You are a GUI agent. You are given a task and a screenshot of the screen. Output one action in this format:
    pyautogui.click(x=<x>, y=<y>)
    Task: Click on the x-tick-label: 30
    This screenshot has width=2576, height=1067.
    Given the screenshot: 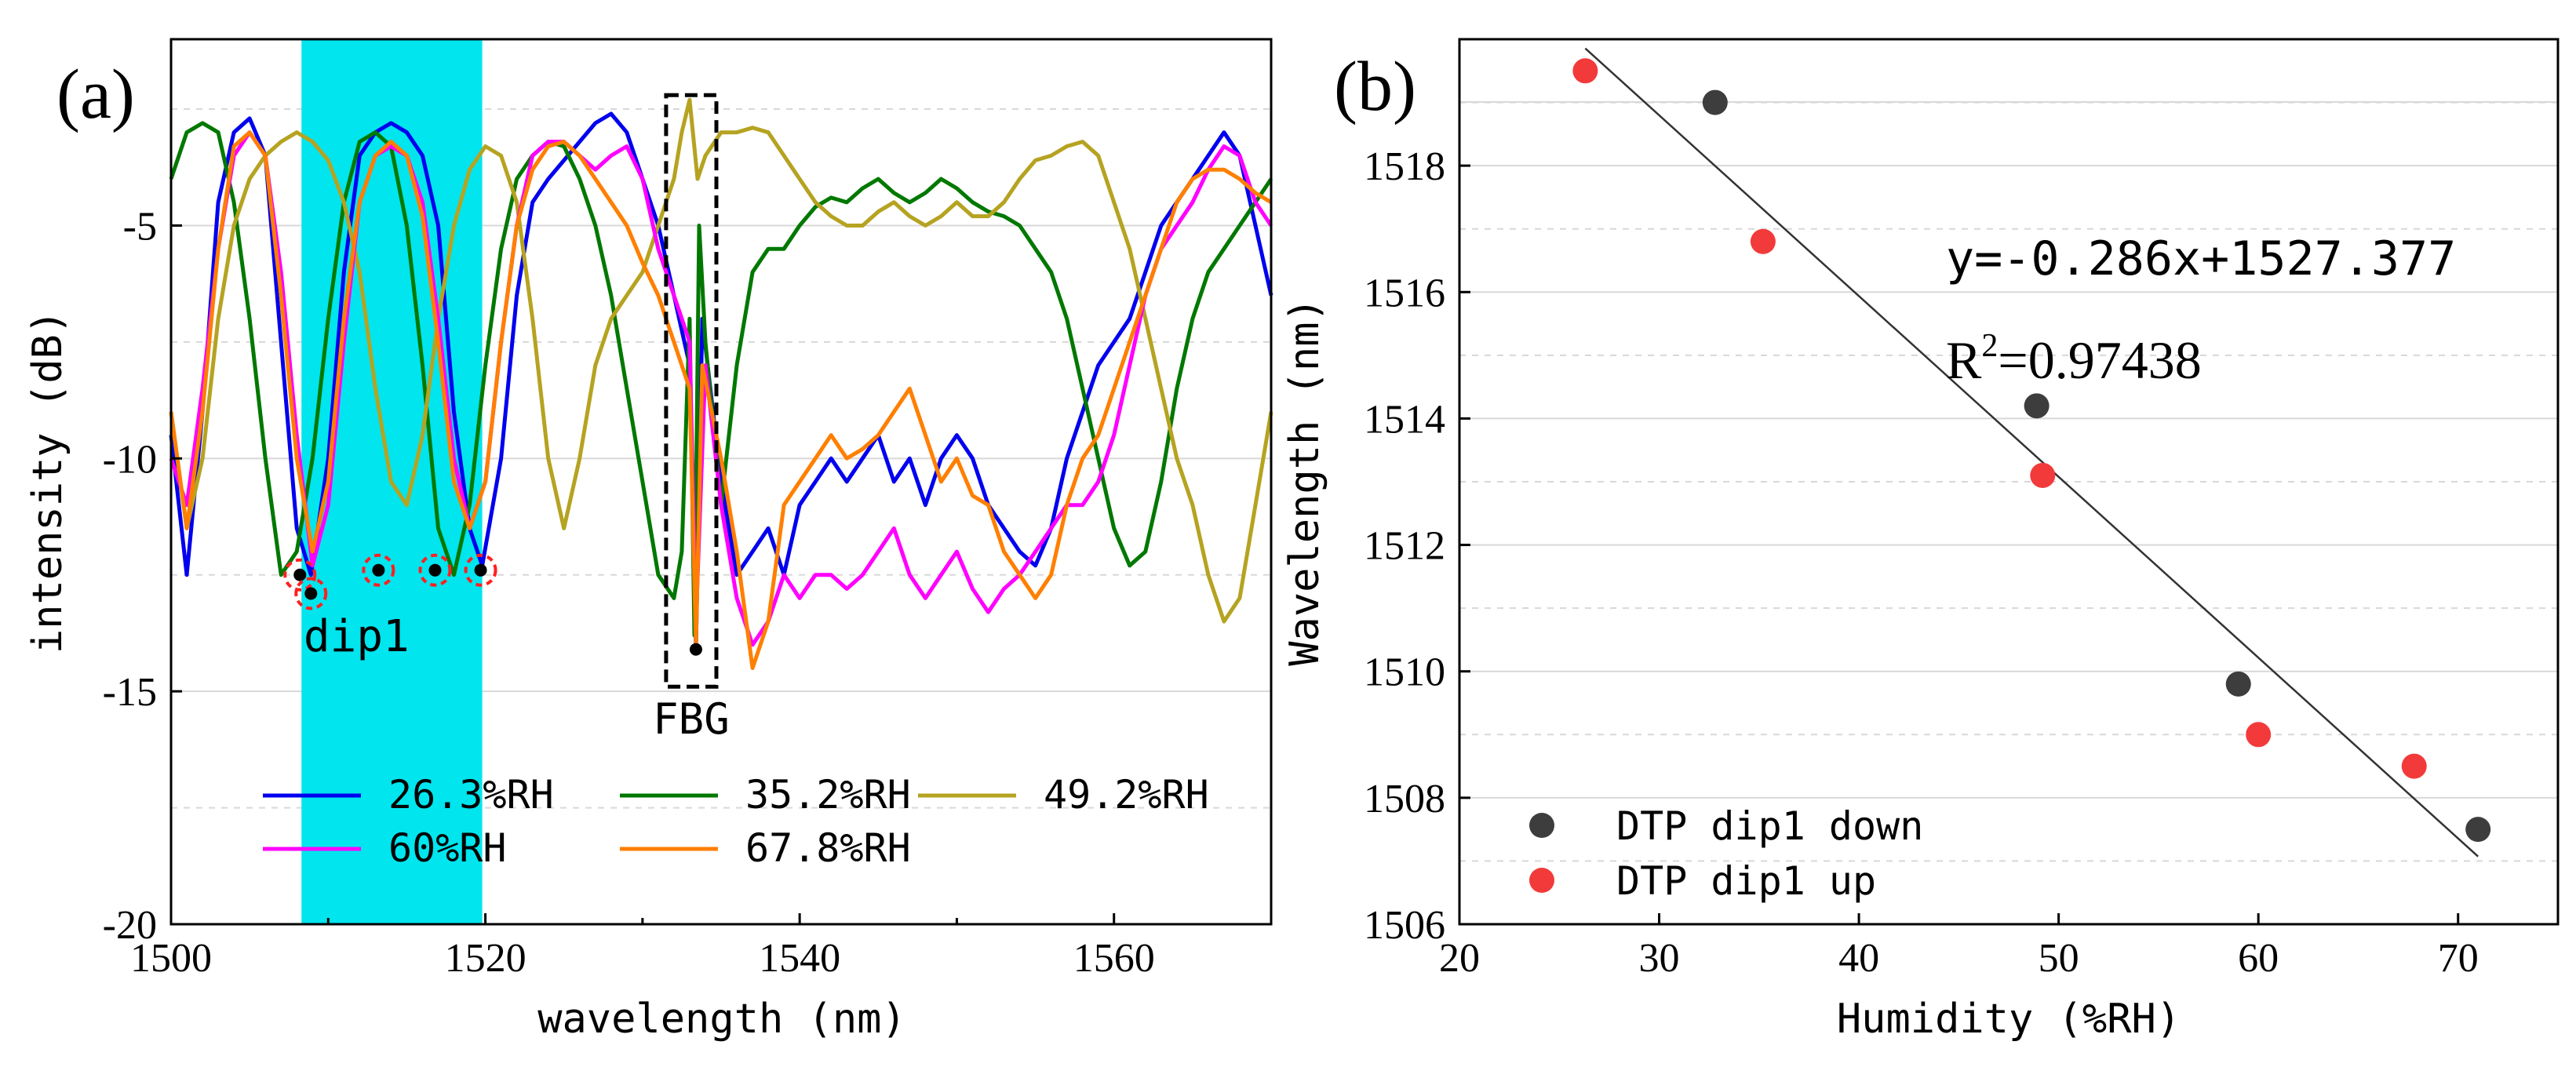 What is the action you would take?
    pyautogui.click(x=1659, y=958)
    